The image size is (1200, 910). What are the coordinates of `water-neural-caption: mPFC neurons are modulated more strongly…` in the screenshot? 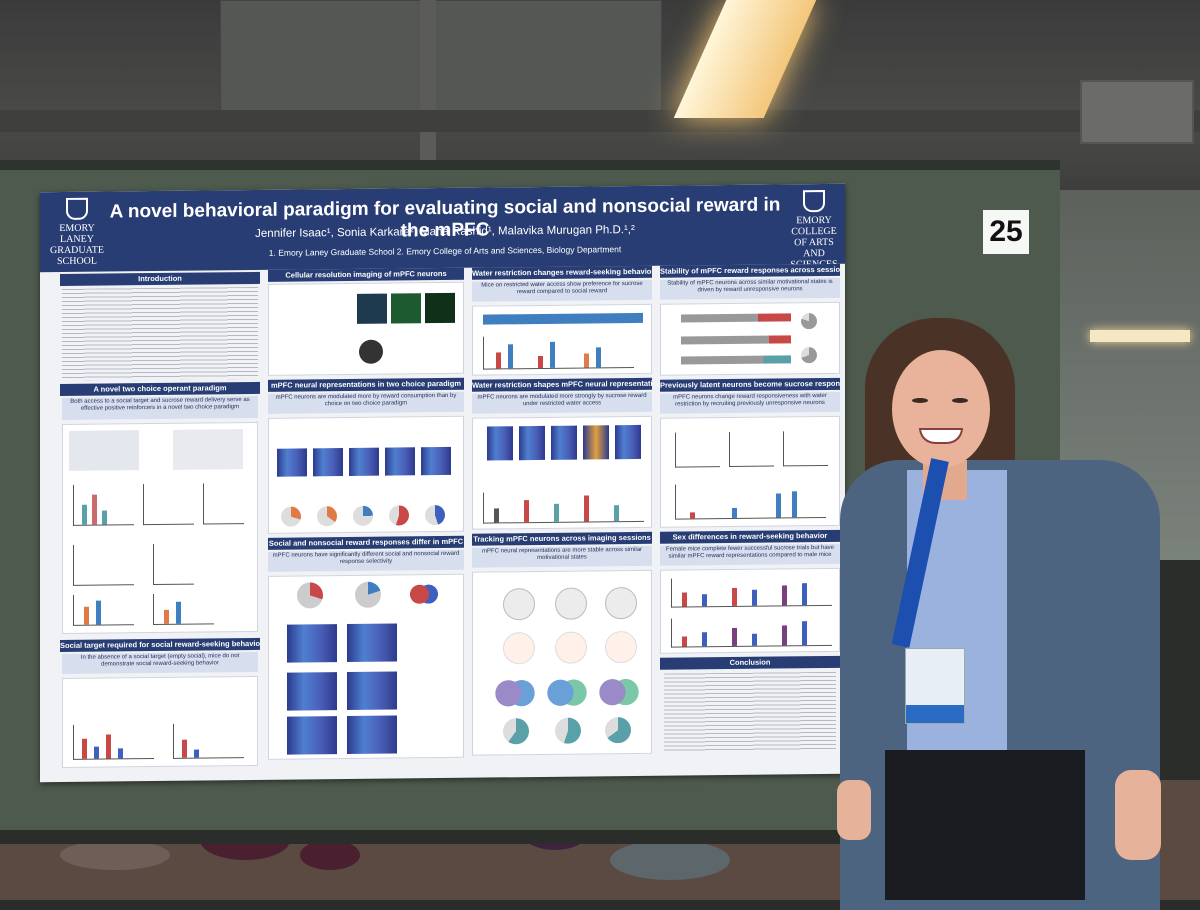 It's located at (562, 402).